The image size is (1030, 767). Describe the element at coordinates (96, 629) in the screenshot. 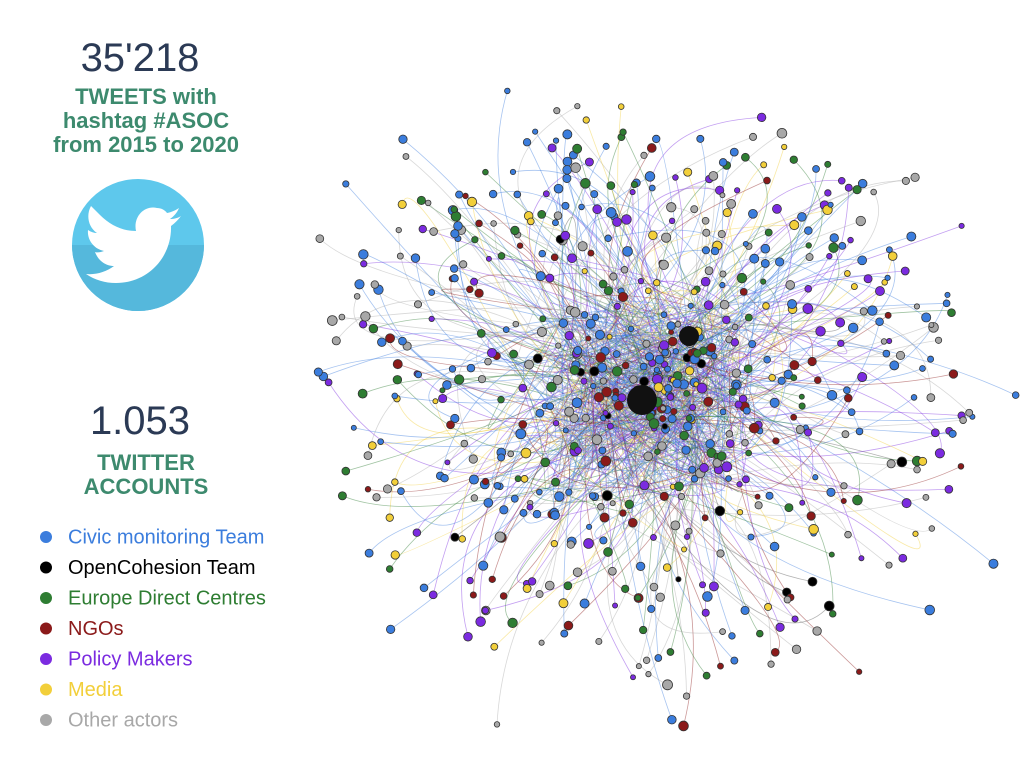

I see `legend-label: NGOs` at that location.